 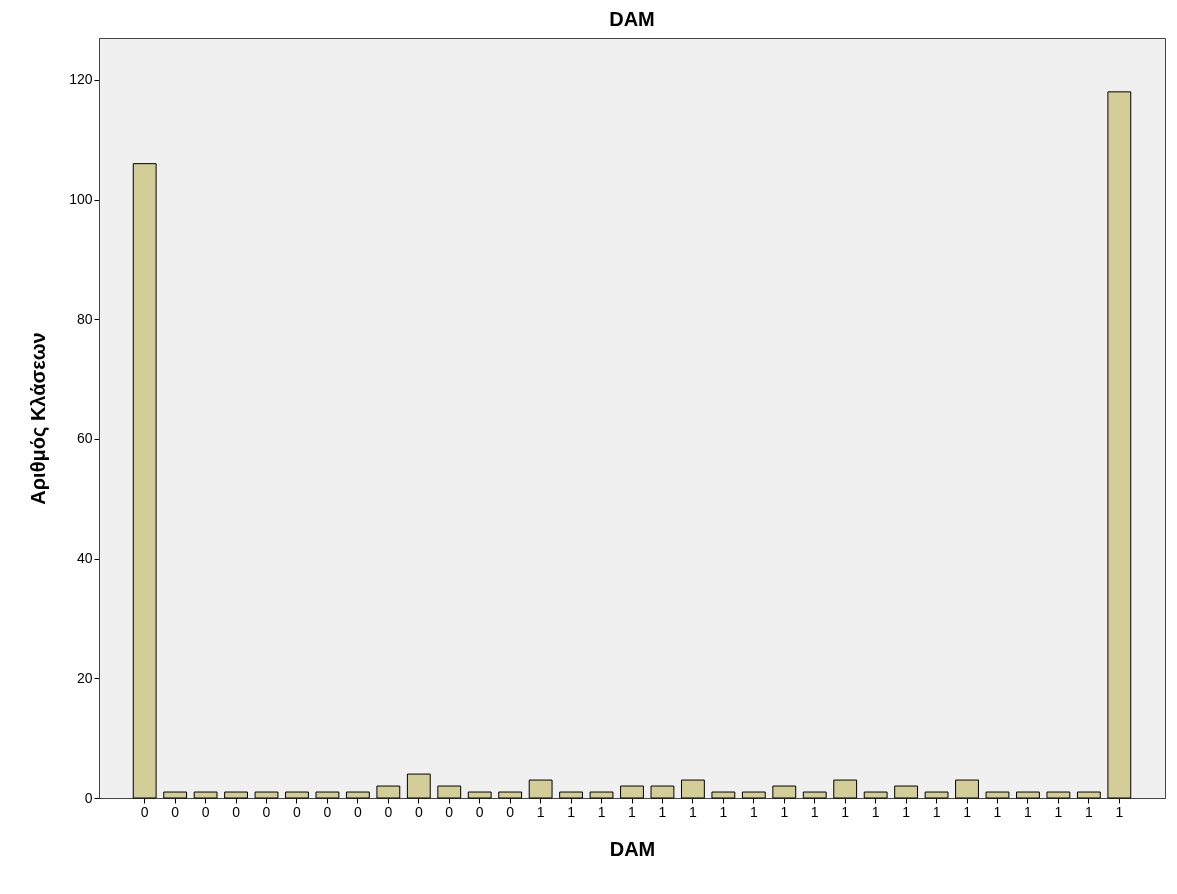 I want to click on x-axis-title: DAM, so click(x=632, y=848).